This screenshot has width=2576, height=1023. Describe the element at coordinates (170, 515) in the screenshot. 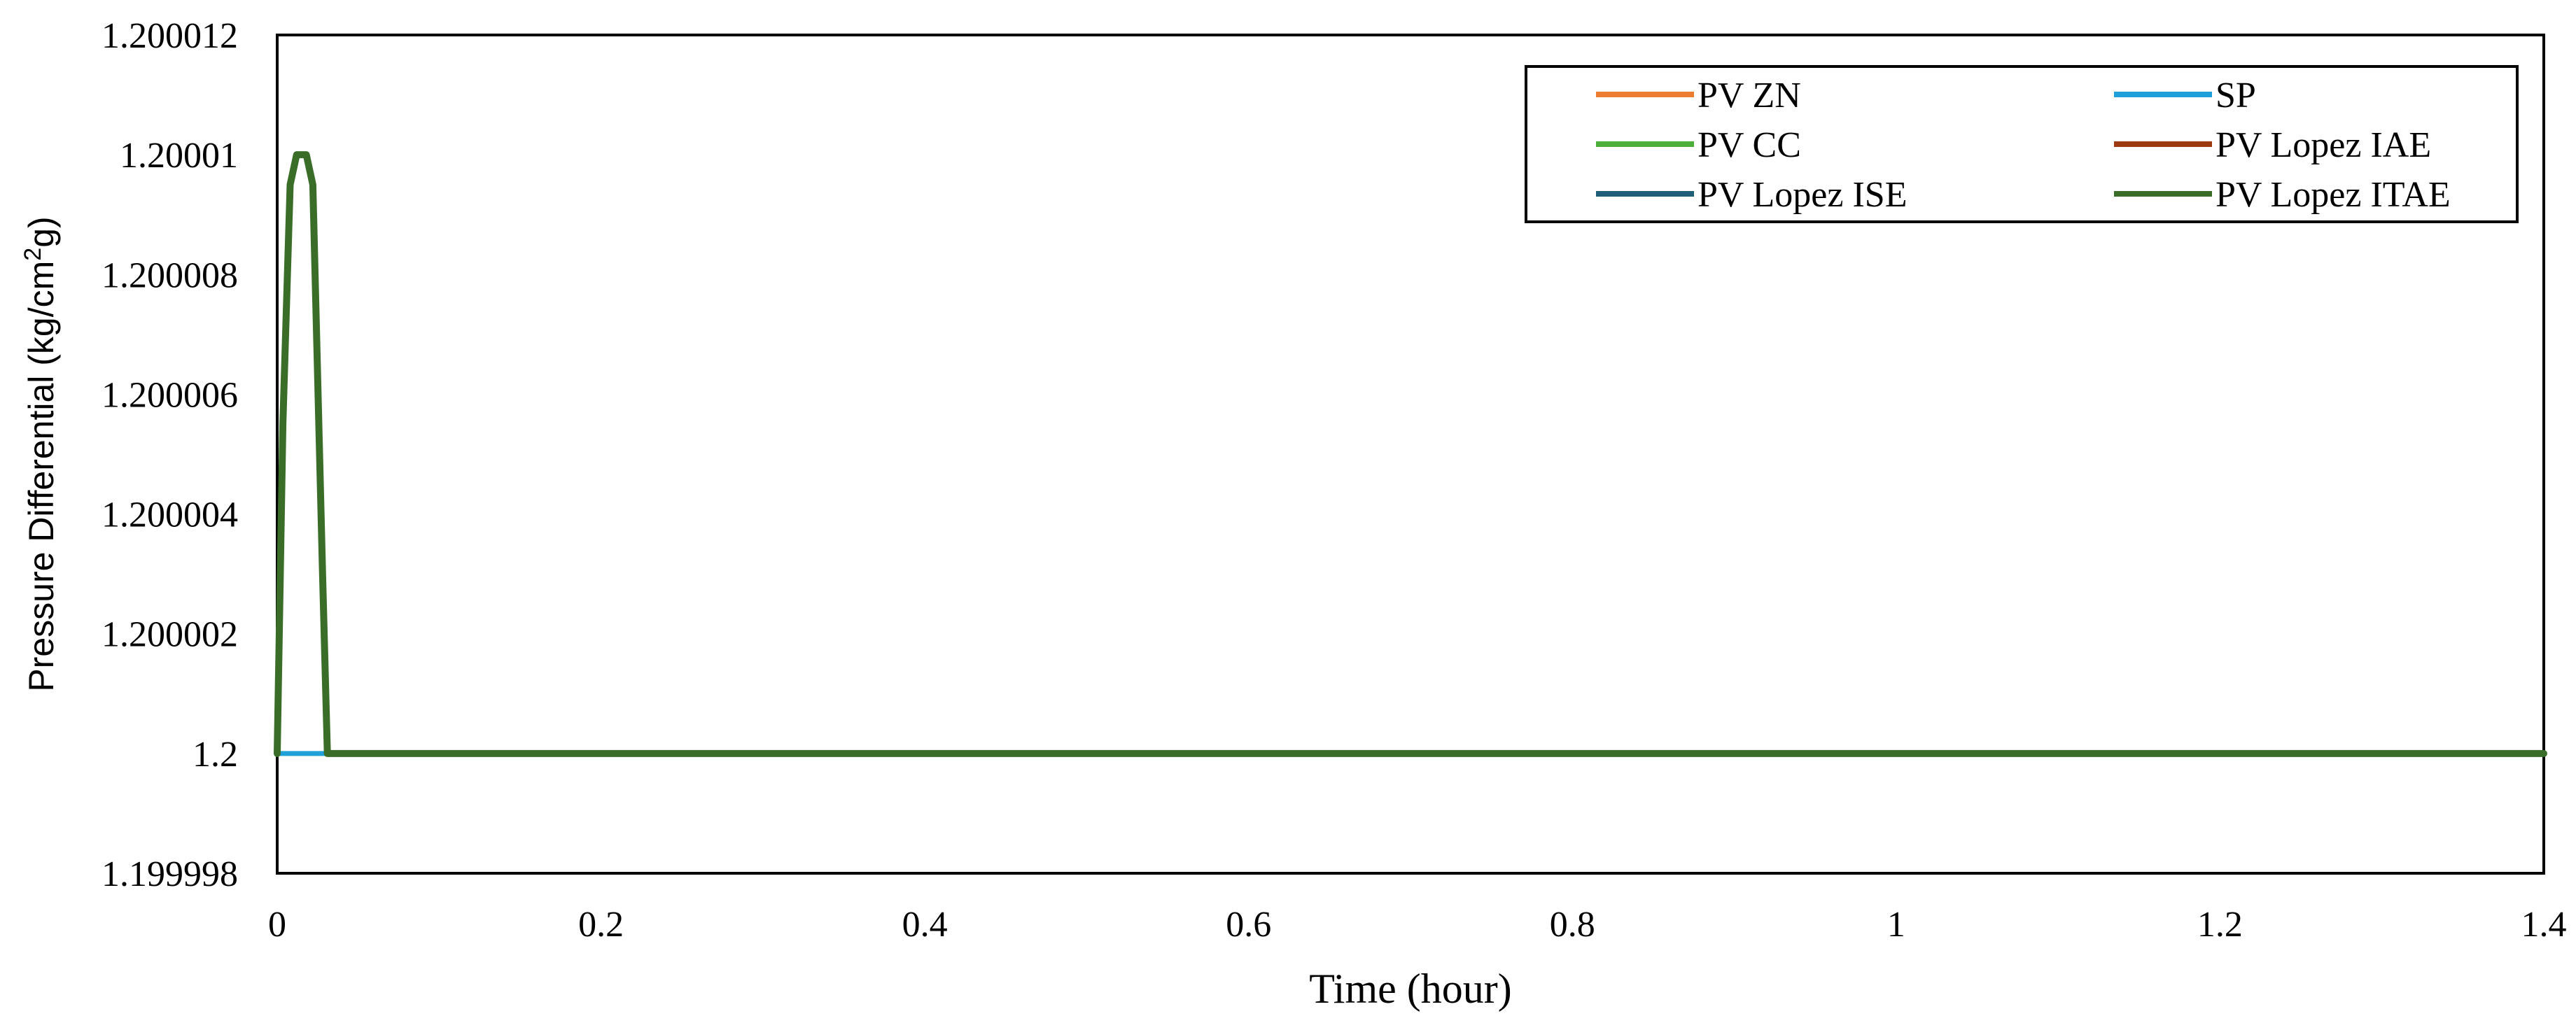

I see `y-tick-label: 1.200004` at that location.